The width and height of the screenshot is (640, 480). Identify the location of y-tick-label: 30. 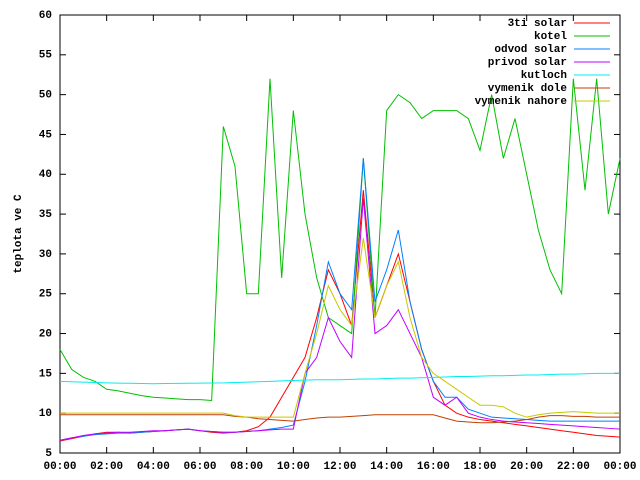
(45, 255).